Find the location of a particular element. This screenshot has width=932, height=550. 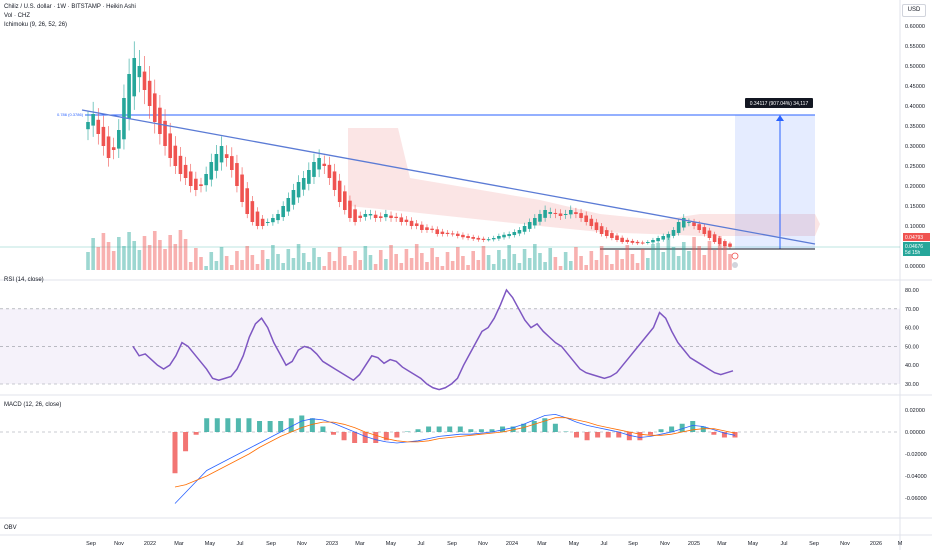

time-tick-label: Sep is located at coordinates (633, 544).